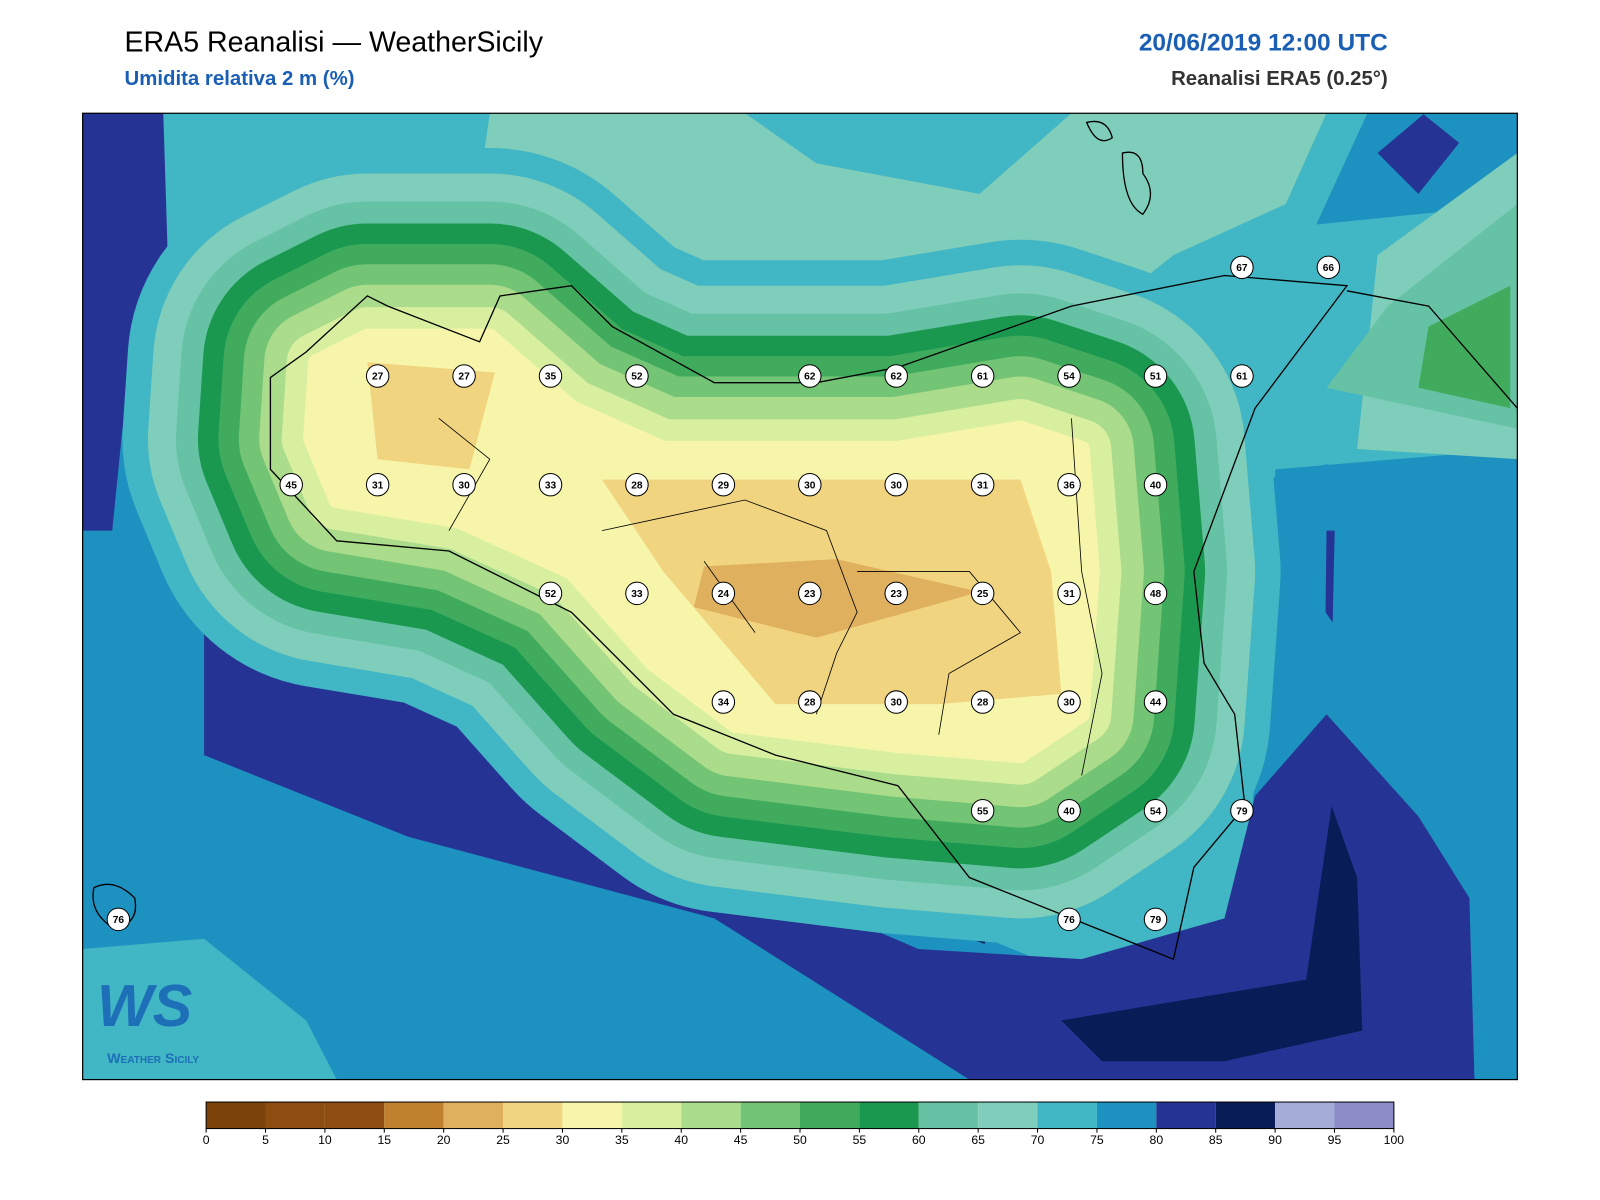  What do you see at coordinates (741, 1140) in the screenshot?
I see `colorbar-label: 45` at bounding box center [741, 1140].